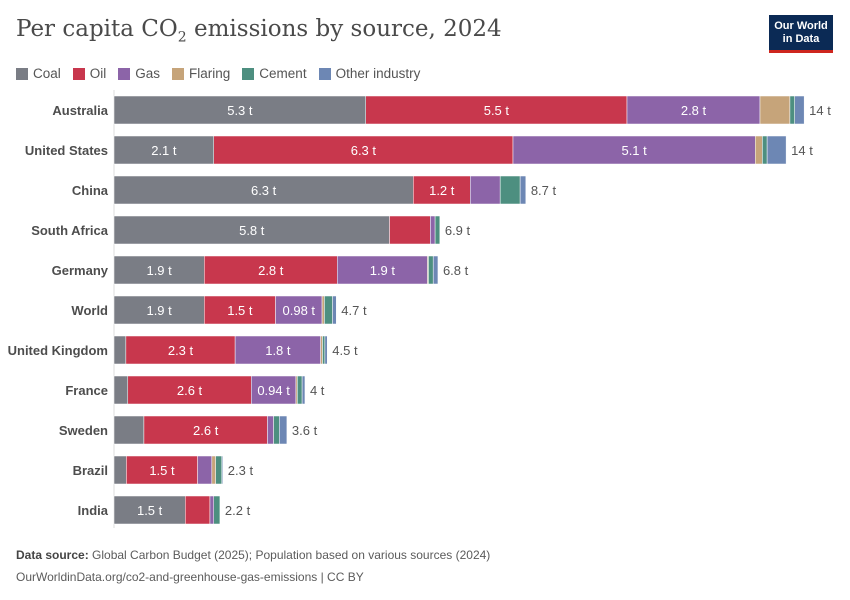 This screenshot has width=850, height=600. Describe the element at coordinates (802, 150) in the screenshot. I see `total-label: 14 t` at that location.